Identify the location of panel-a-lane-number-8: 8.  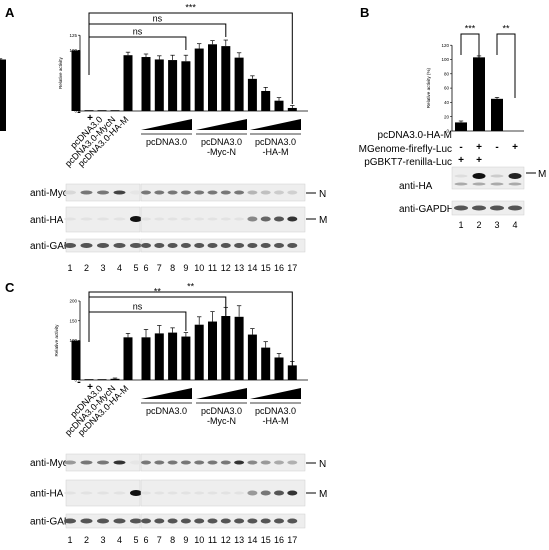
(172, 268).